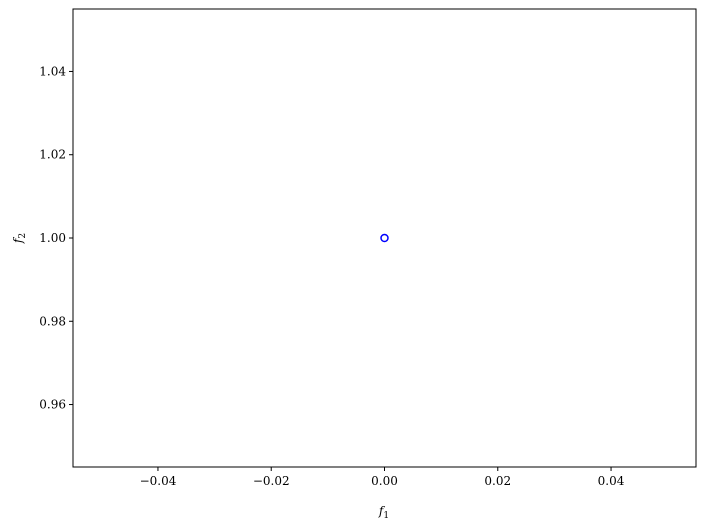  I want to click on y-tick-label: 1.02, so click(52, 155).